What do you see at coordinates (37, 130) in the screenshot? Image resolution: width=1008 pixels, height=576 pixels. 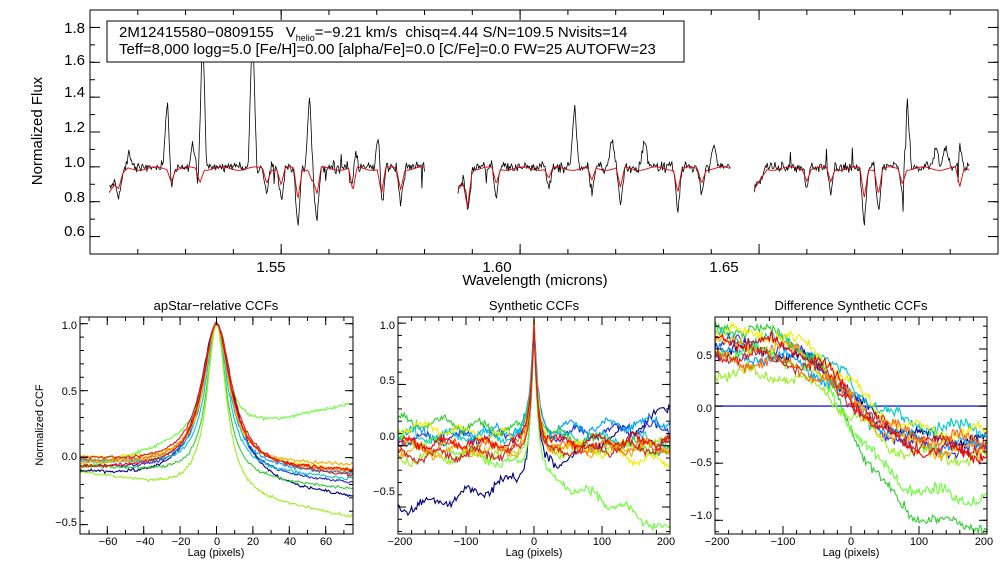 I see `spectrum-y-axis-label: Normalized Flux` at bounding box center [37, 130].